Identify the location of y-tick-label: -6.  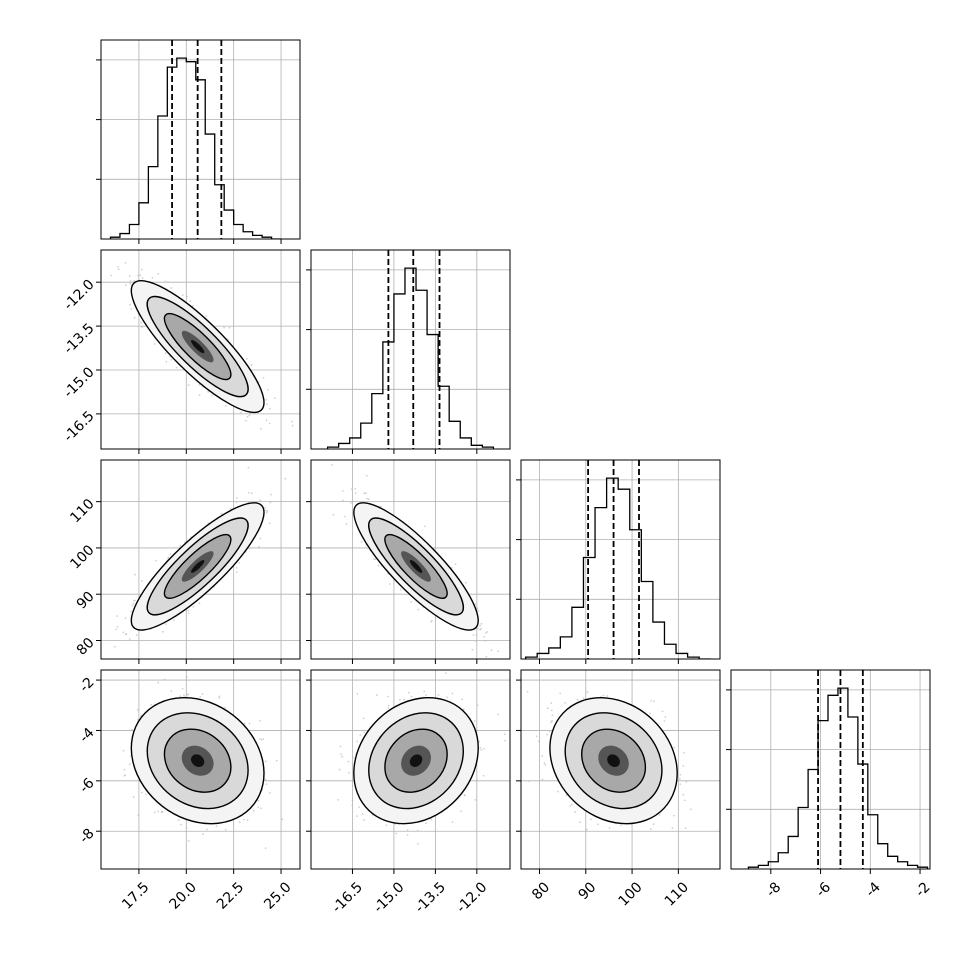
(86, 785).